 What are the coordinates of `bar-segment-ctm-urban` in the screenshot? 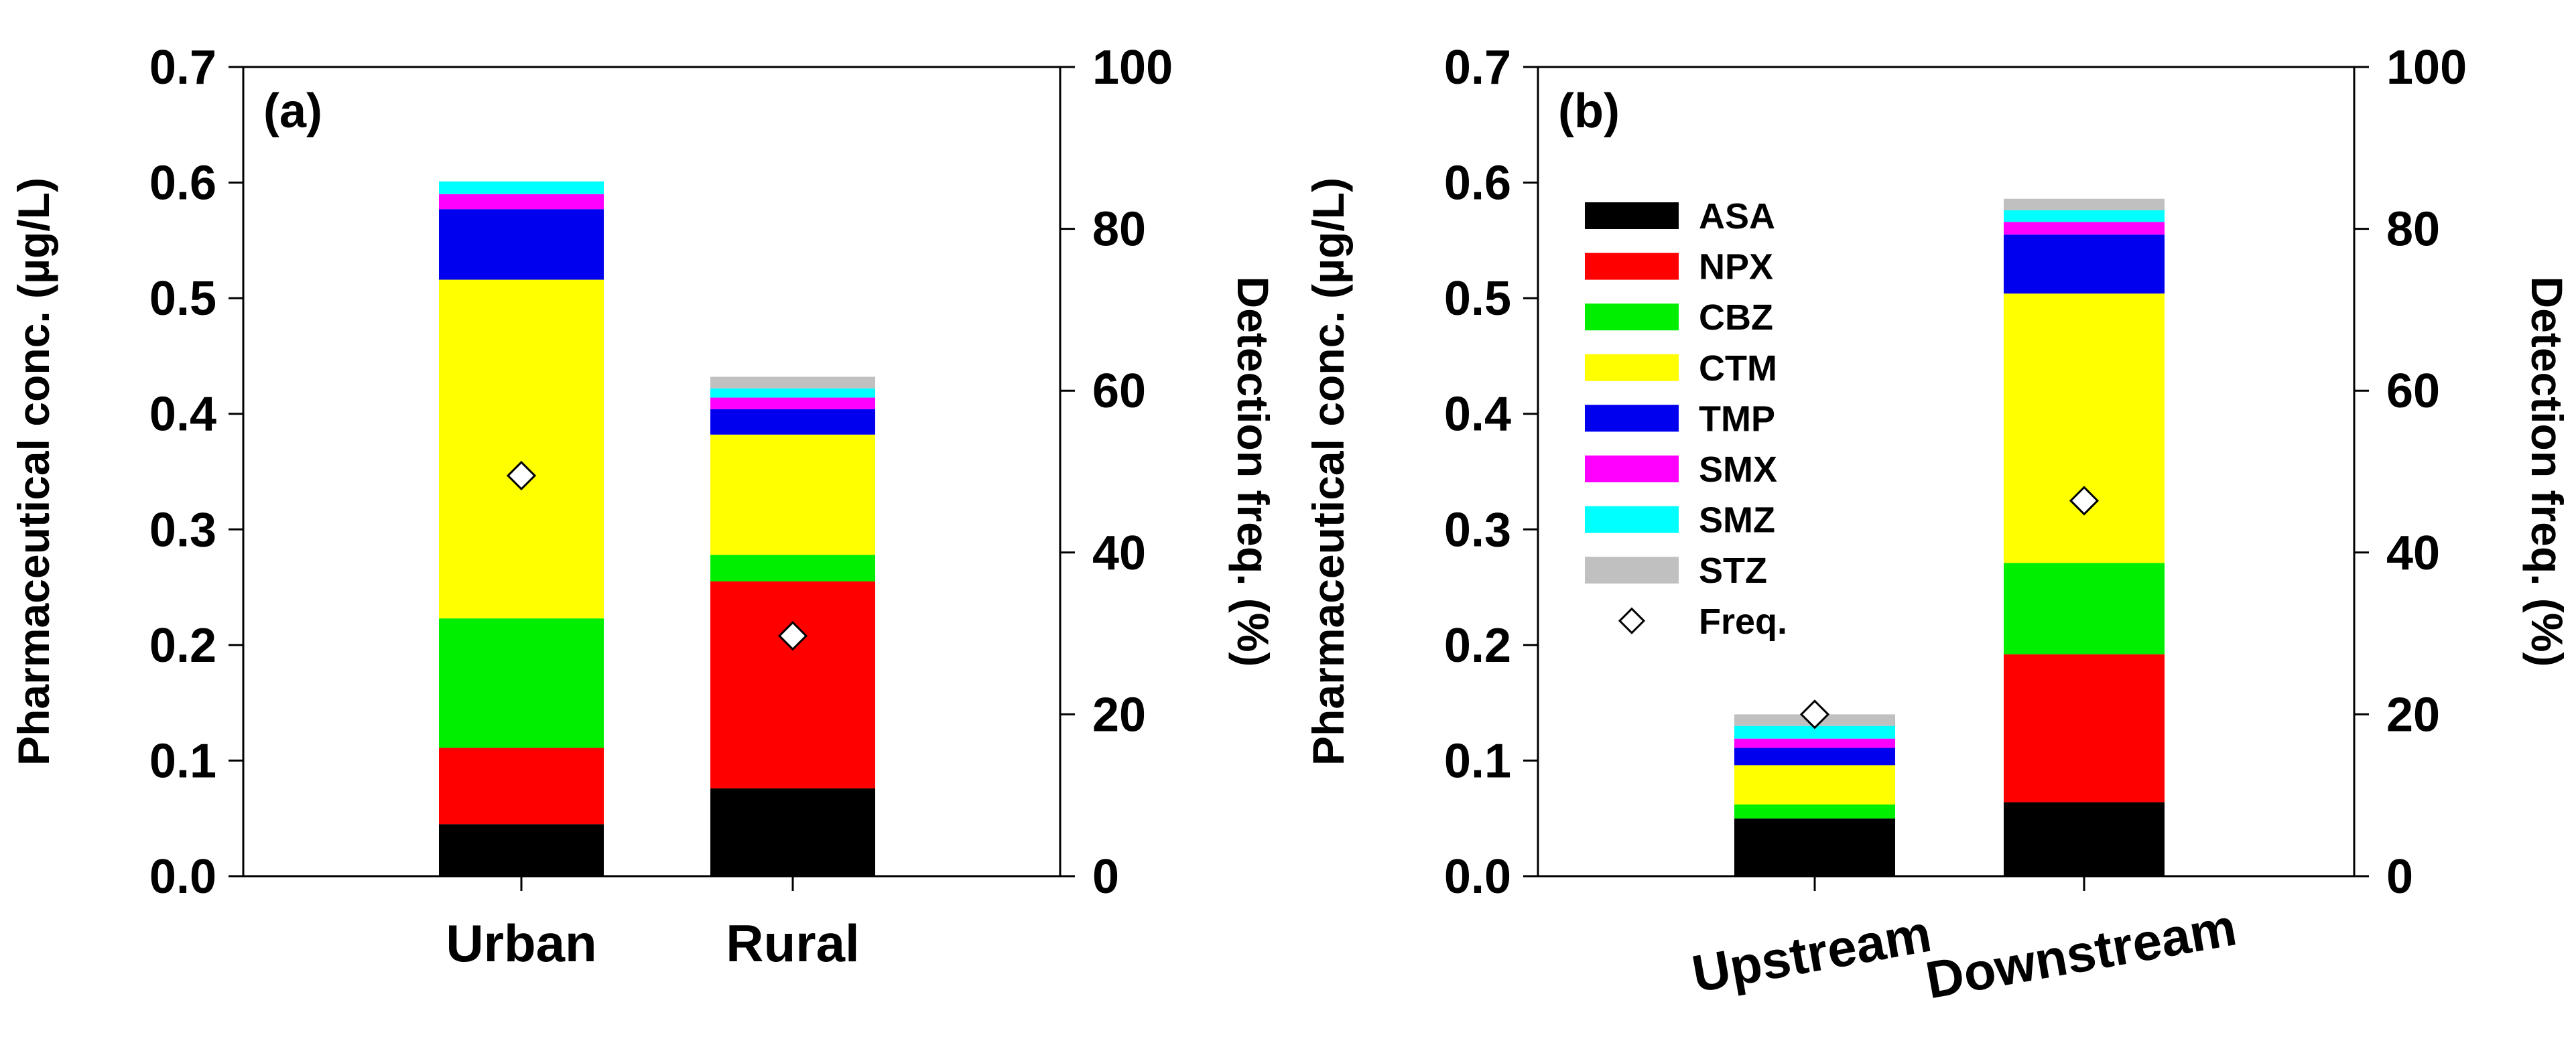 It's located at (521, 449).